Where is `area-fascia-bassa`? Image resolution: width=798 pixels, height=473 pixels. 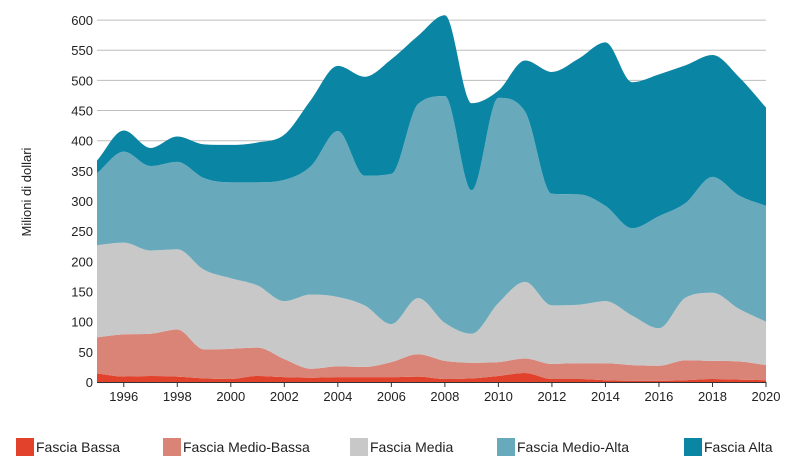
area-fascia-bassa is located at coordinates (431, 377).